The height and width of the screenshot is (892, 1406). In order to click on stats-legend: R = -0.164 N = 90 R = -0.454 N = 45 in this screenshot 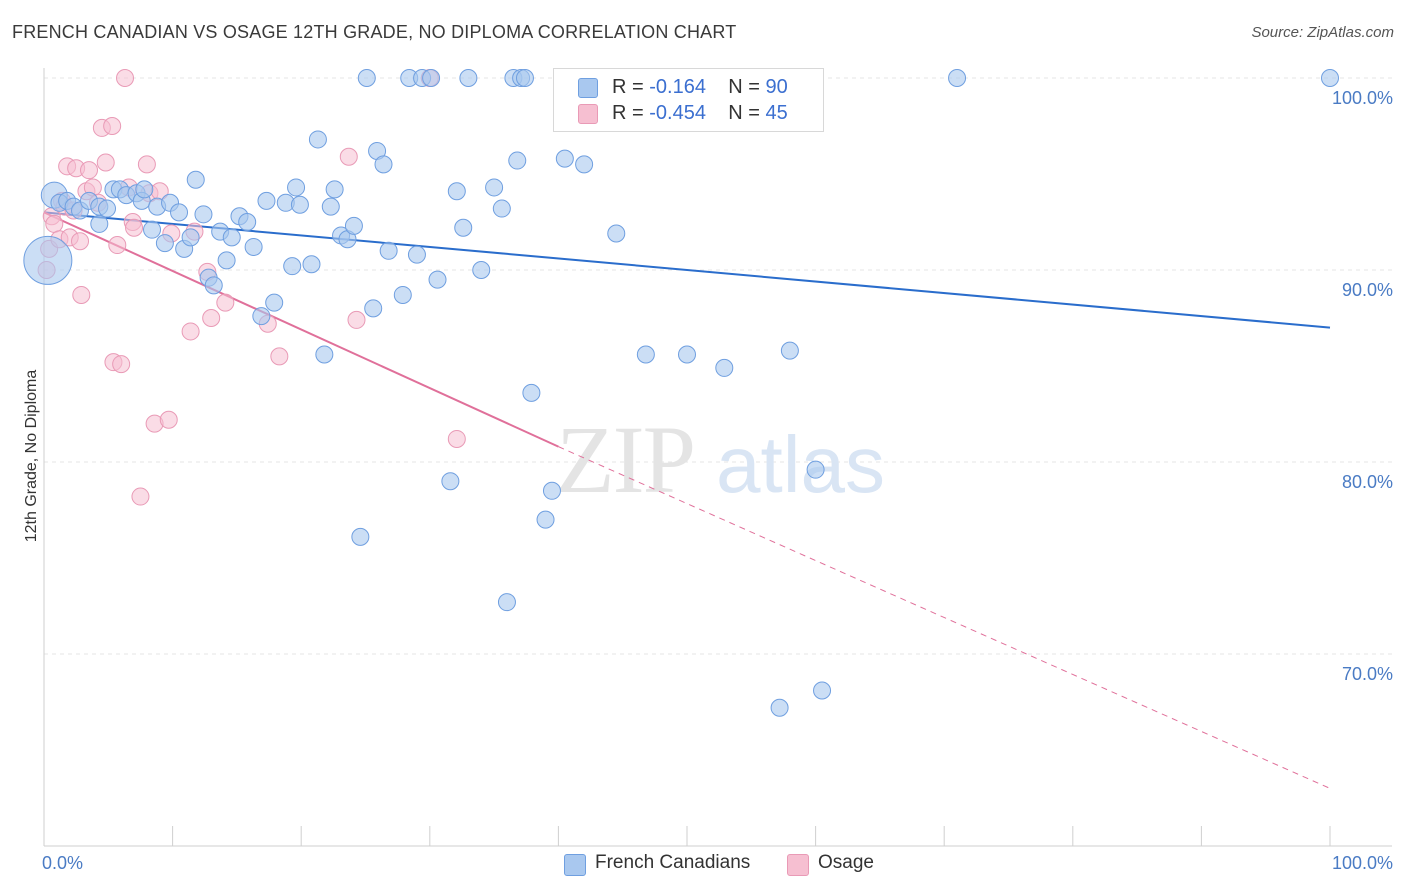, I will do `click(688, 100)`.